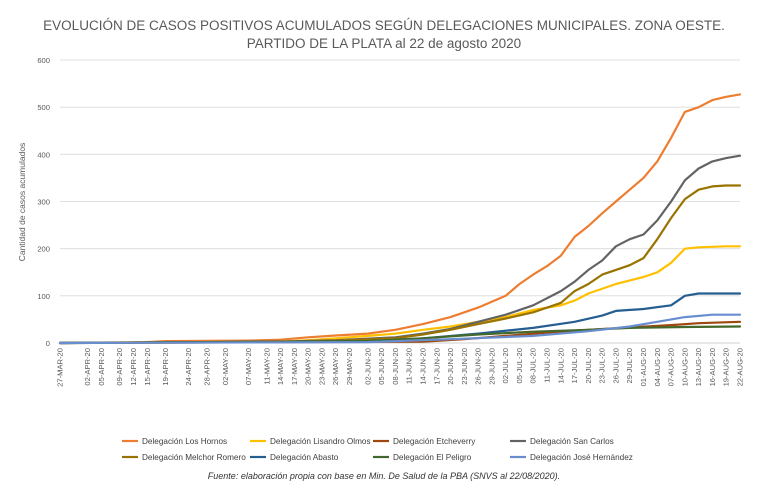 Image resolution: width=768 pixels, height=495 pixels. Describe the element at coordinates (581, 457) in the screenshot. I see `legend-label: Delegación José Hernández` at that location.